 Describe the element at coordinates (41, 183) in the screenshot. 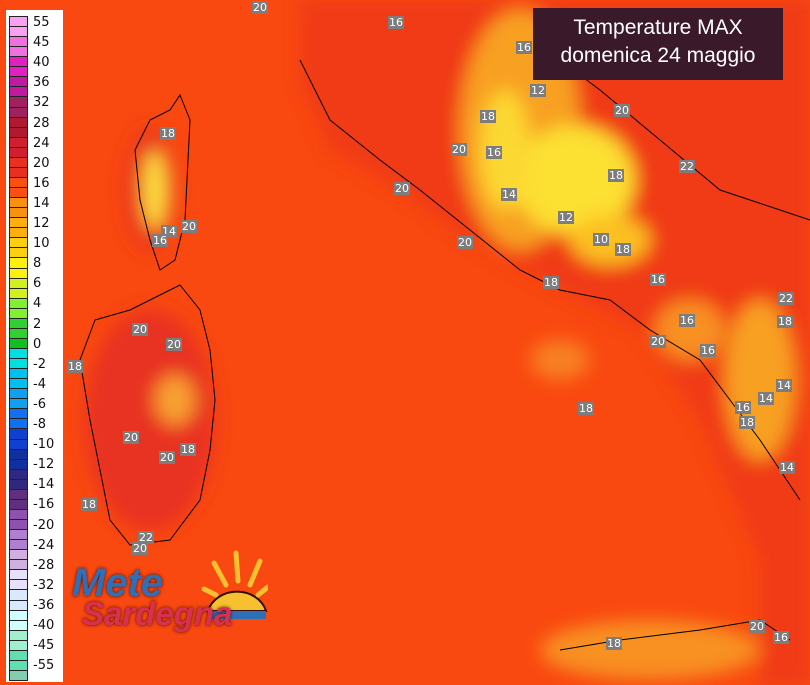

I see `legend-label: 16` at that location.